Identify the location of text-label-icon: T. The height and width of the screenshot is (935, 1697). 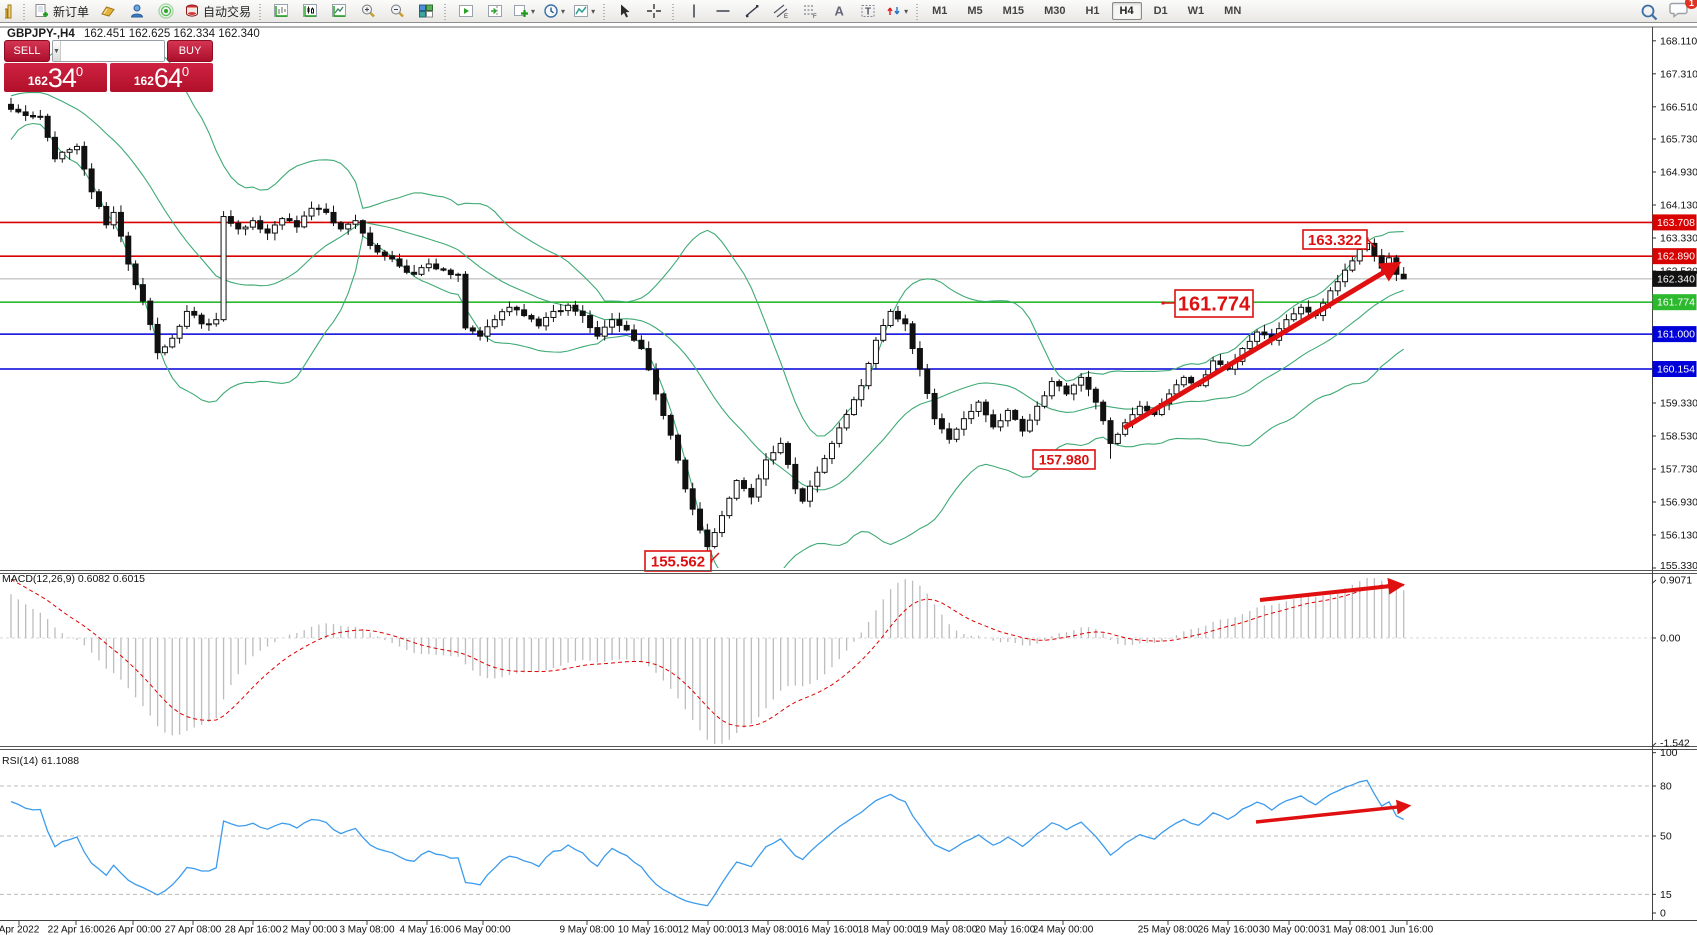
(868, 11).